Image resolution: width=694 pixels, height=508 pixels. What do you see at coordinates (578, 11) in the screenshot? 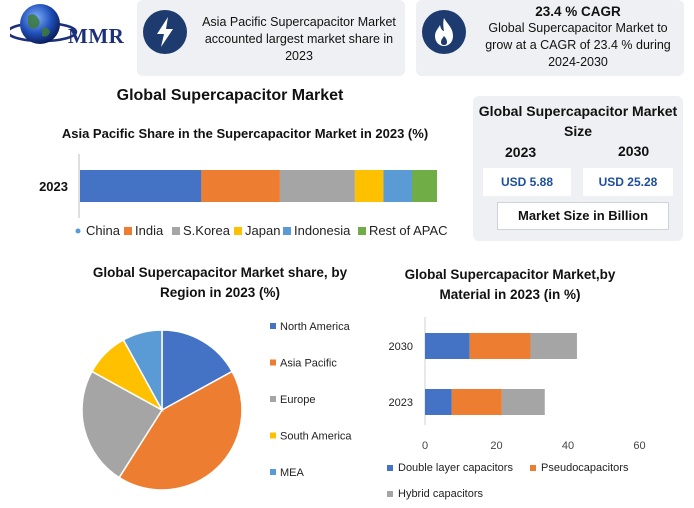
I see `cagr-title: 23.4 % CAGR` at bounding box center [578, 11].